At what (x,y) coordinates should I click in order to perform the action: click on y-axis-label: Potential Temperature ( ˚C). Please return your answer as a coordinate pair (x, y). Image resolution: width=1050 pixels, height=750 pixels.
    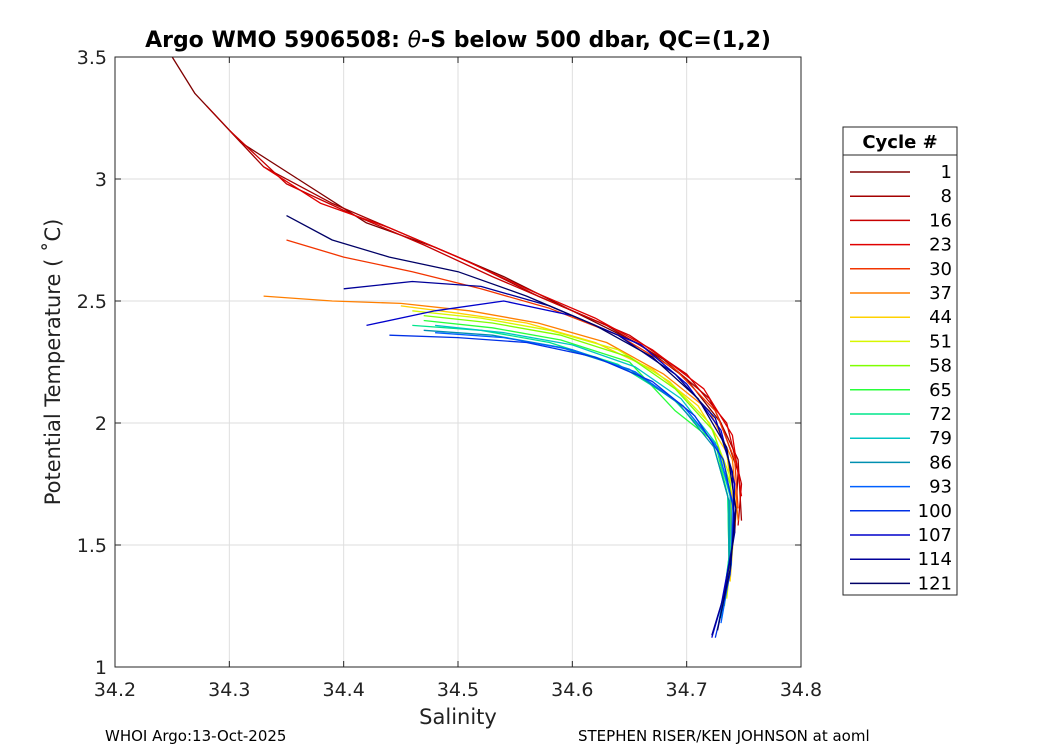
    Looking at the image, I should click on (53, 362).